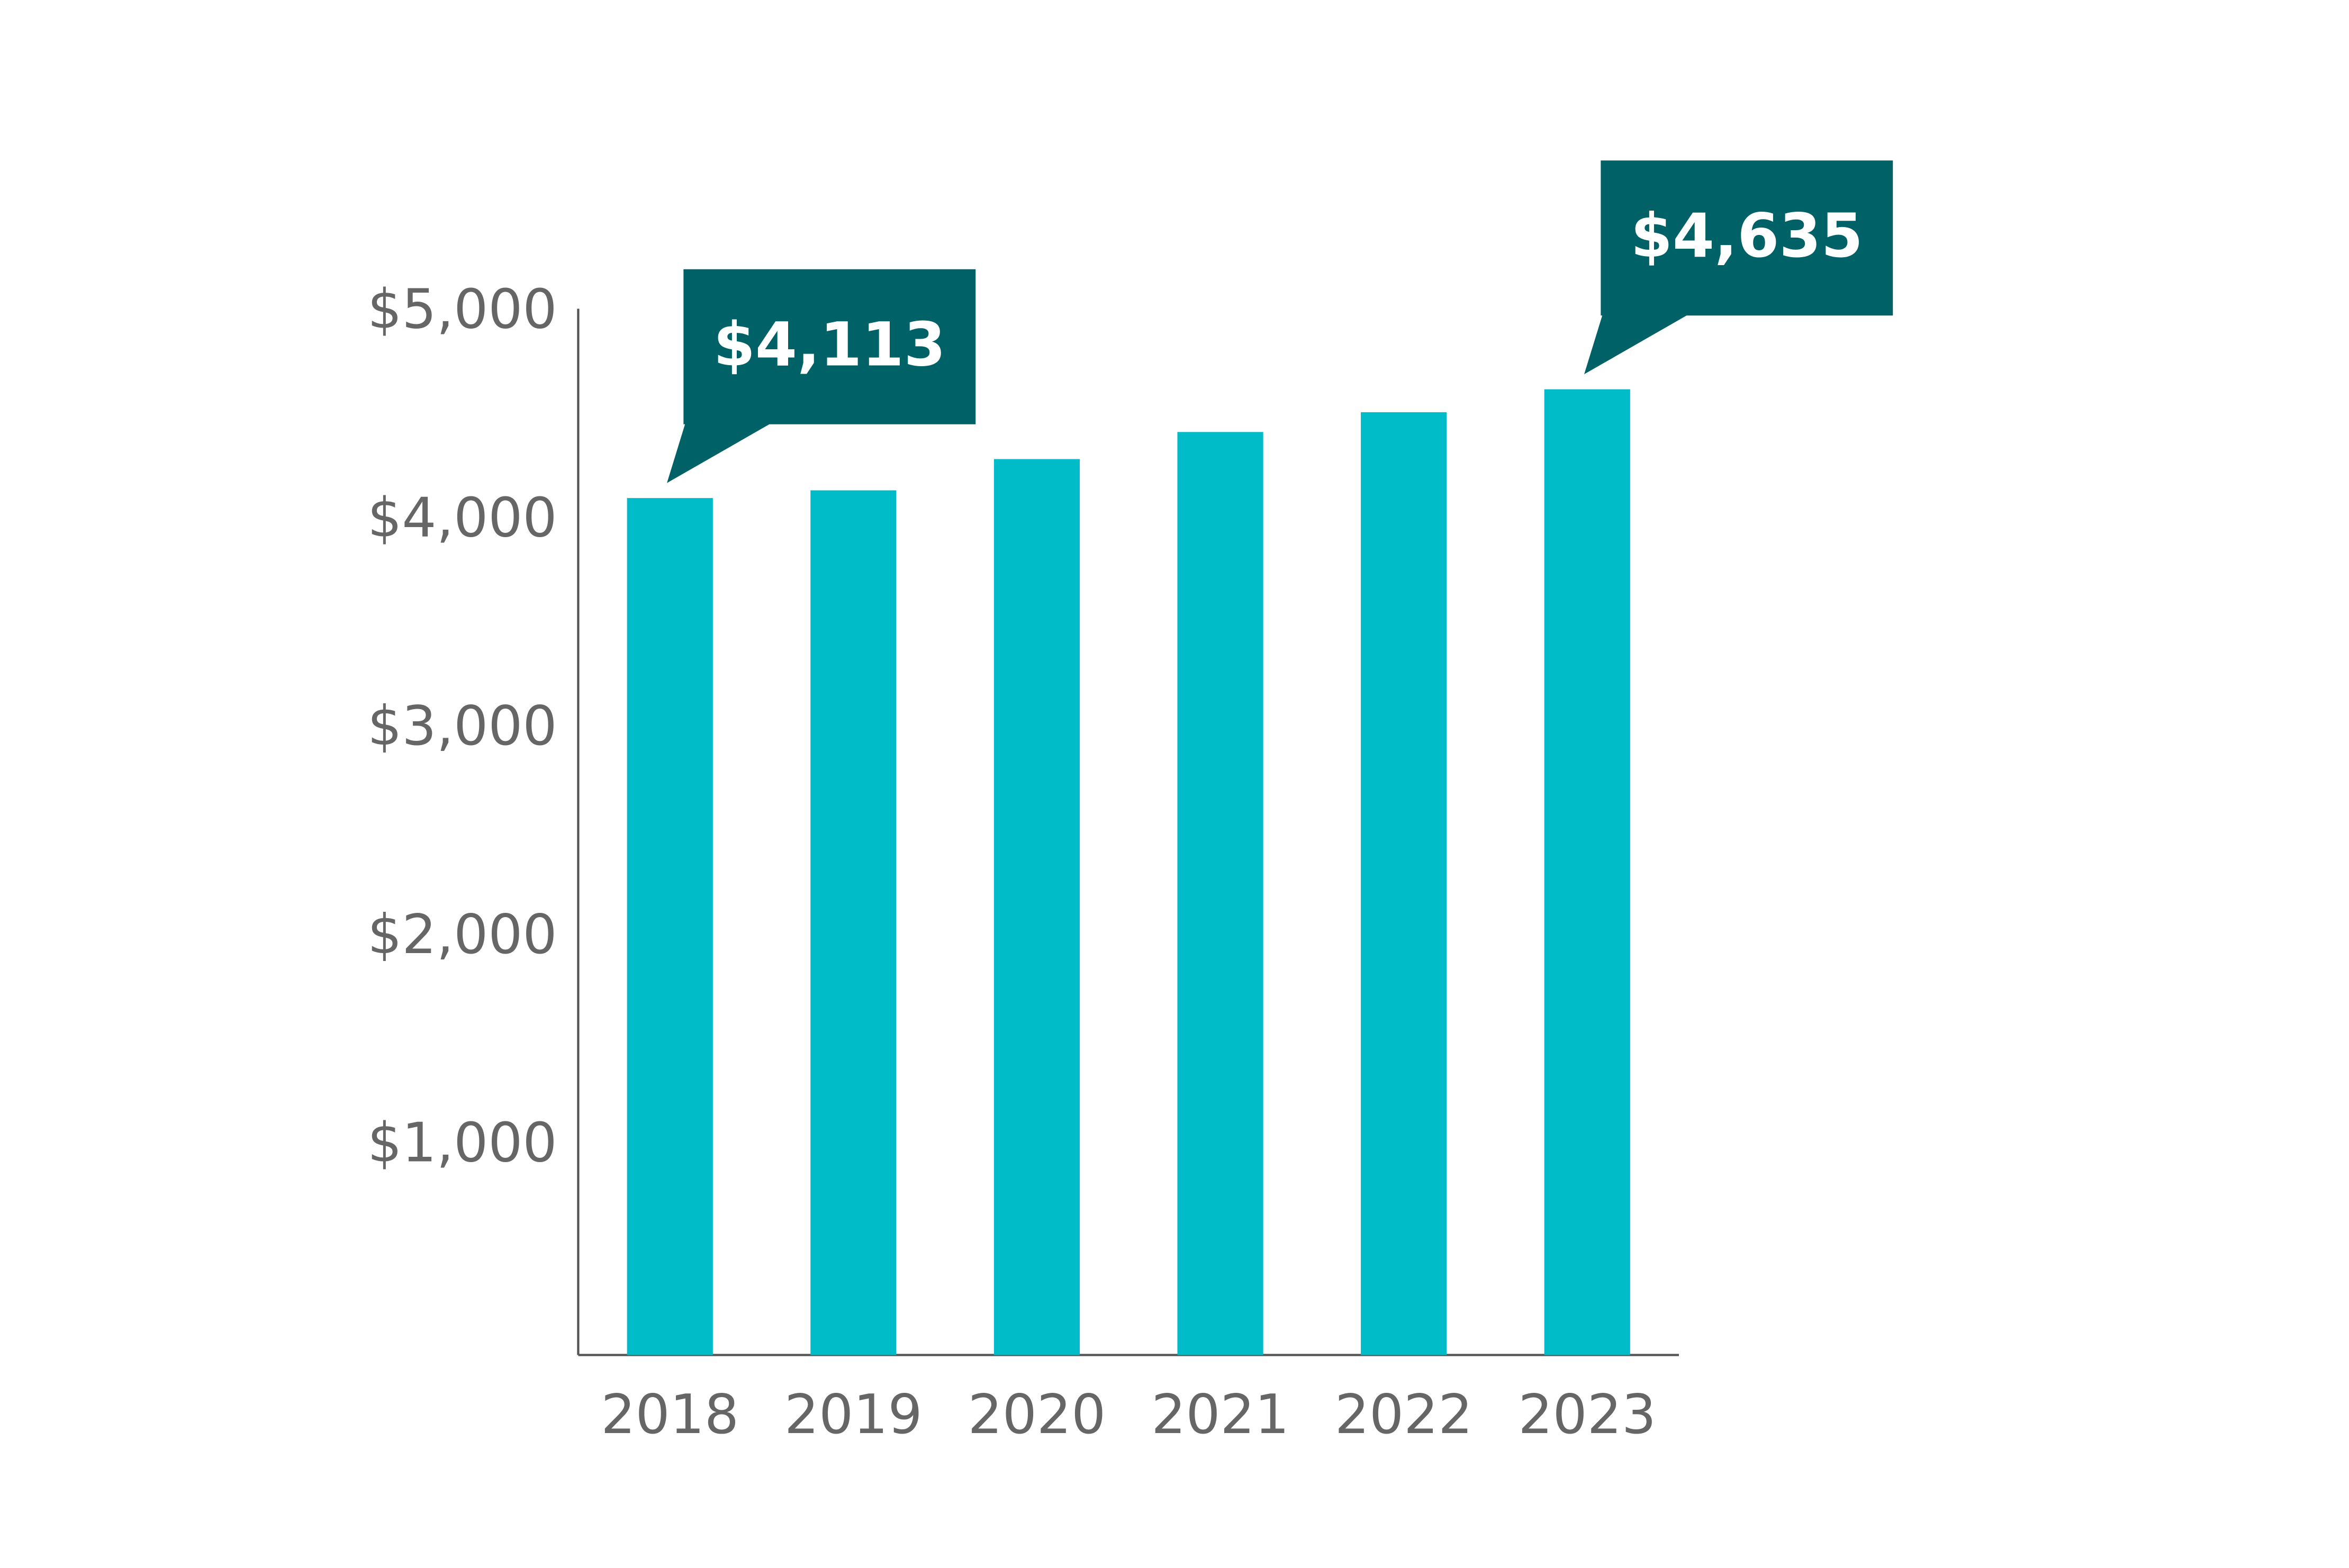  What do you see at coordinates (462, 309) in the screenshot?
I see `y-tick-label: $5,000` at bounding box center [462, 309].